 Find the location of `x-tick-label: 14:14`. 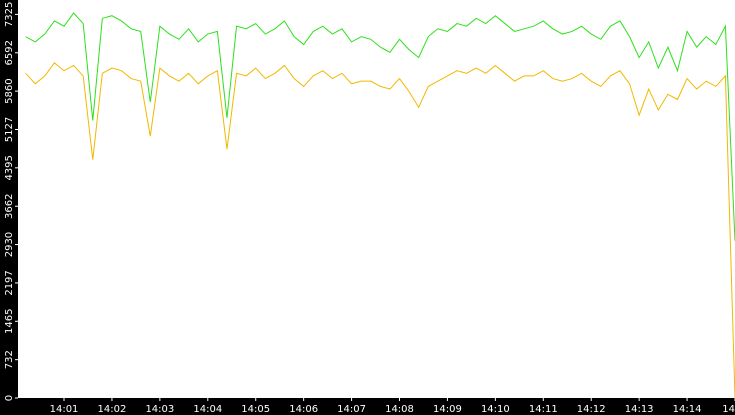

x-tick-label: 14:14 is located at coordinates (687, 409).